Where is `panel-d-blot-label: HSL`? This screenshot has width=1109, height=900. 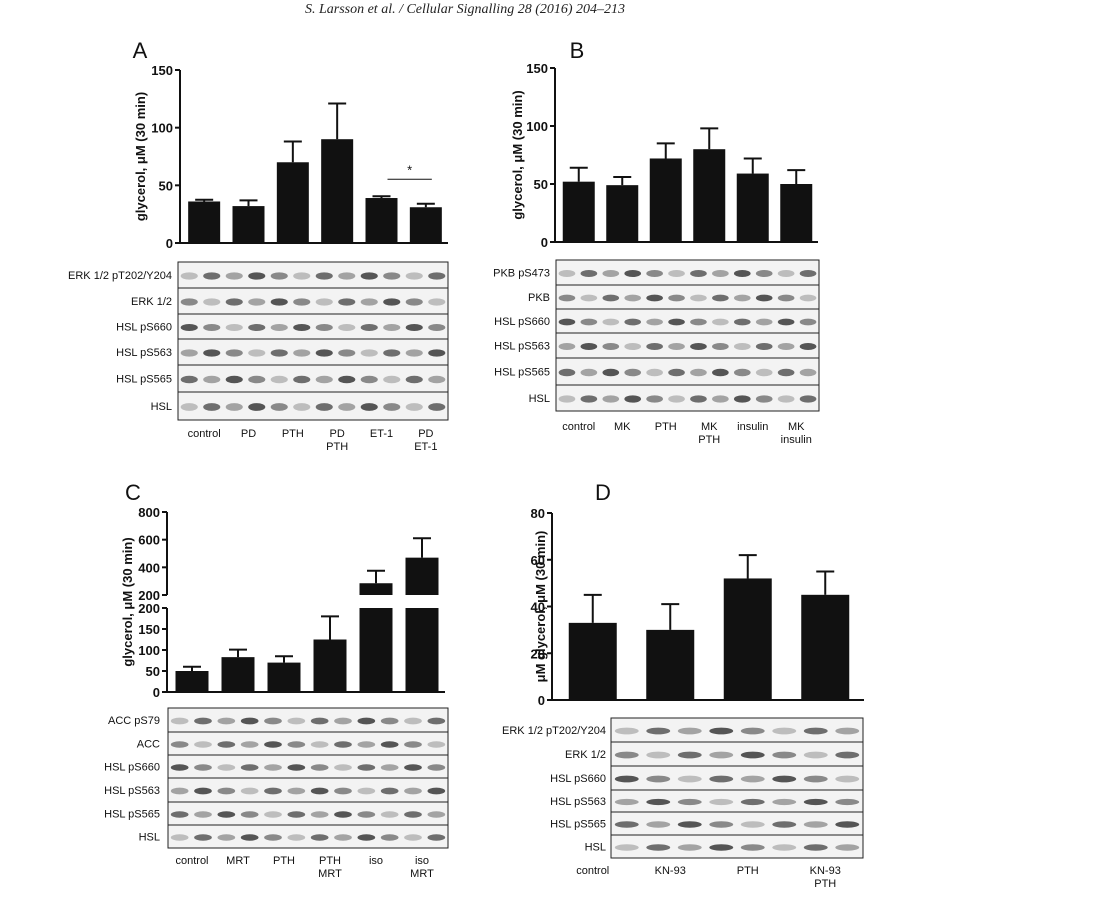 panel-d-blot-label: HSL is located at coordinates (595, 848).